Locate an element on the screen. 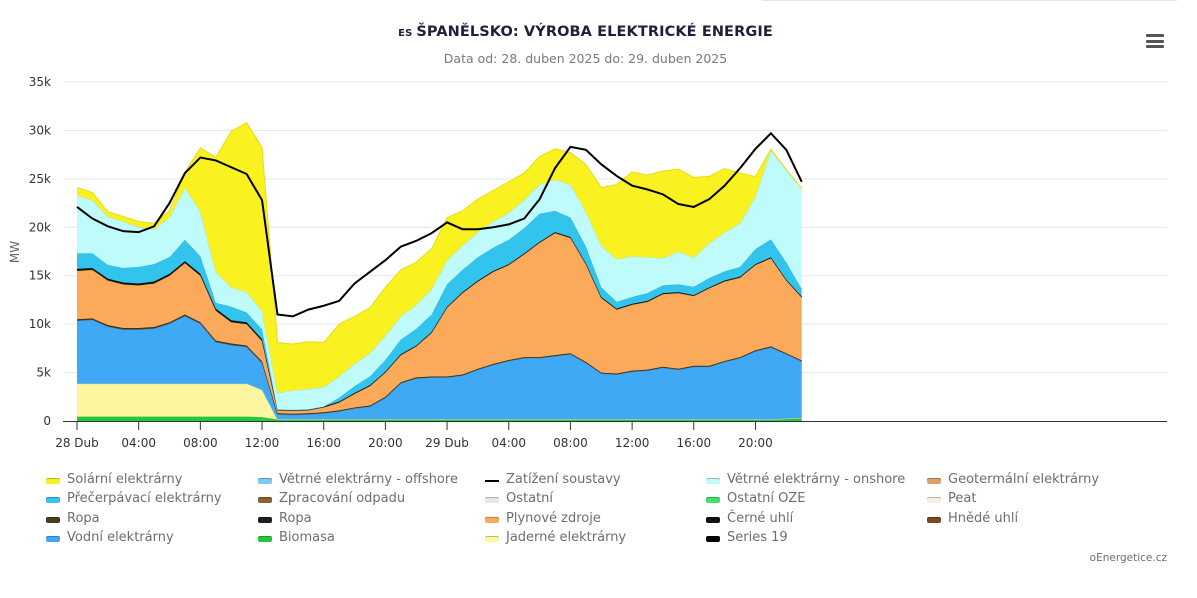 This screenshot has width=1197, height=598. legend-label: Přečerpávací elektrárny is located at coordinates (144, 499).